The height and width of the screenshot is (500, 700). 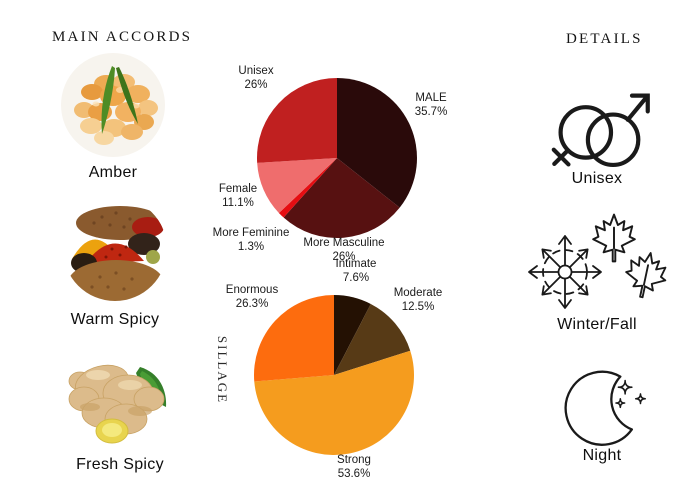 I want to click on unisex-gender-icon, so click(x=600, y=130).